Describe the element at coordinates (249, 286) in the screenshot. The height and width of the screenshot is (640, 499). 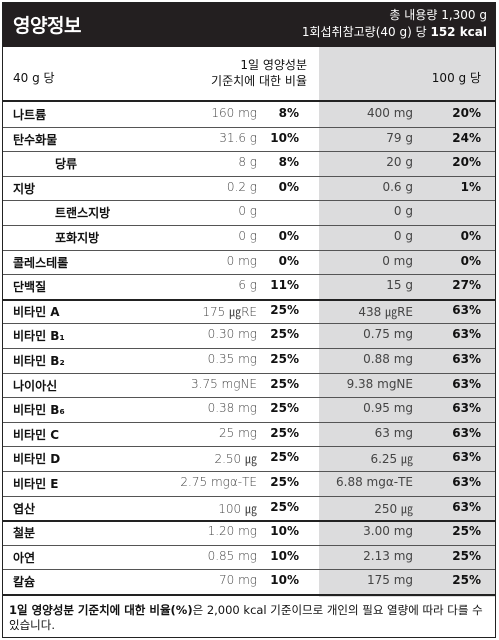
I see `table-row: 단백질 6 g 11% 15 g 27%` at that location.